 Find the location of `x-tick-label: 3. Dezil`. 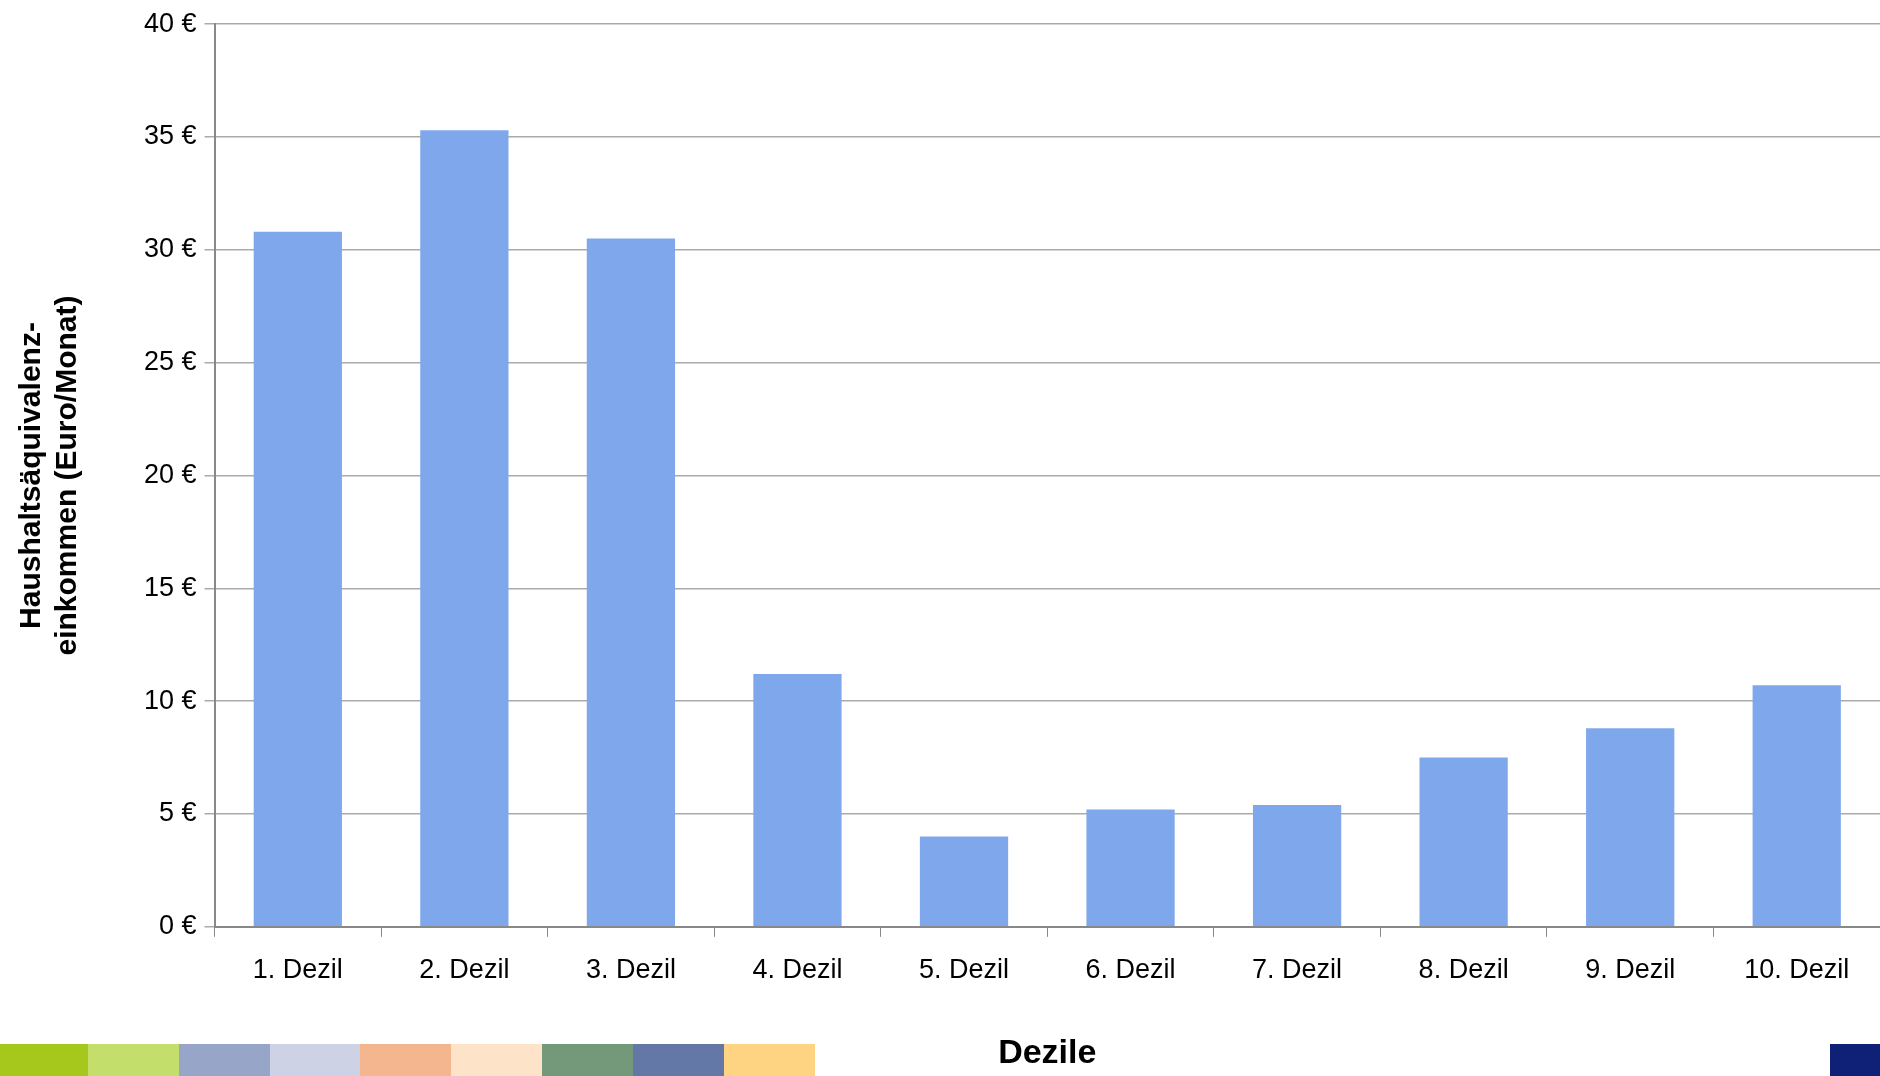

x-tick-label: 3. Dezil is located at coordinates (630, 969).